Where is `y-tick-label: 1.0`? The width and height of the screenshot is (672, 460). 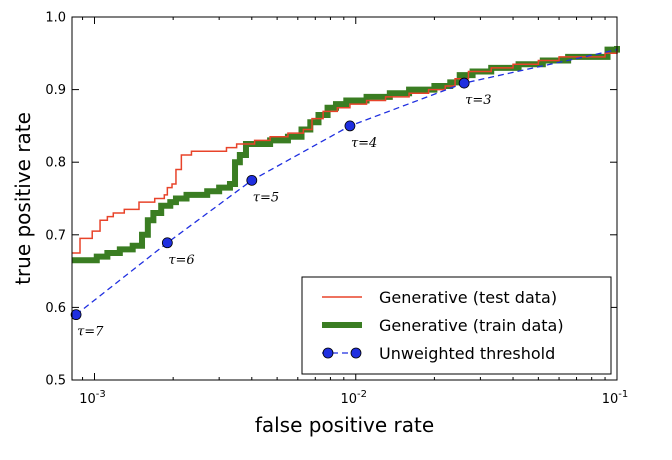 y-tick-label: 1.0 is located at coordinates (55, 18).